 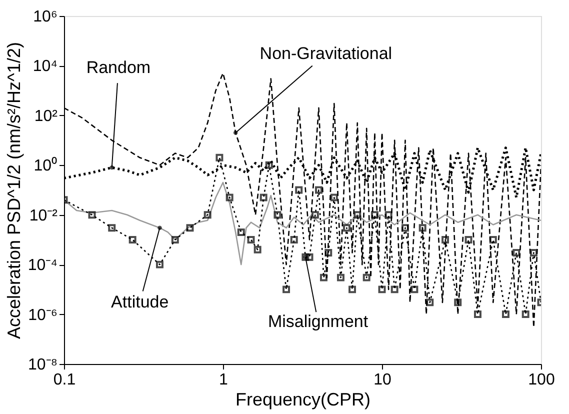 I want to click on x-tick-label: 10, so click(x=383, y=380).